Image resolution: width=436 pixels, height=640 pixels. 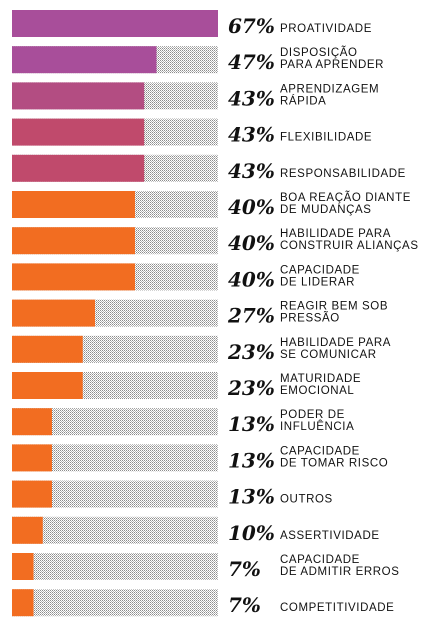 I want to click on category-label-line: APRENDIZAGEM, so click(x=329, y=89).